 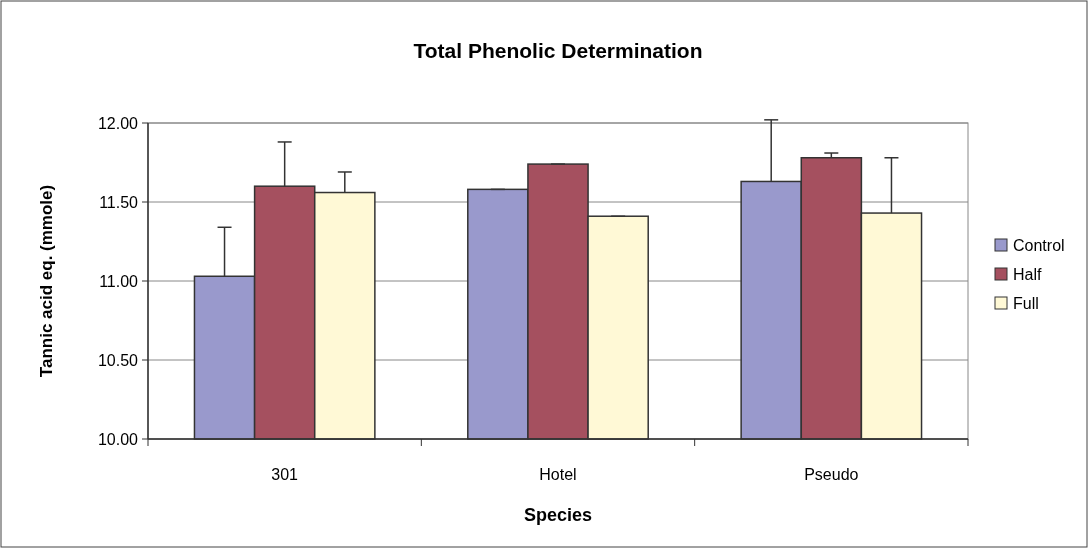 What do you see at coordinates (285, 474) in the screenshot?
I see `x-tick-label: 301` at bounding box center [285, 474].